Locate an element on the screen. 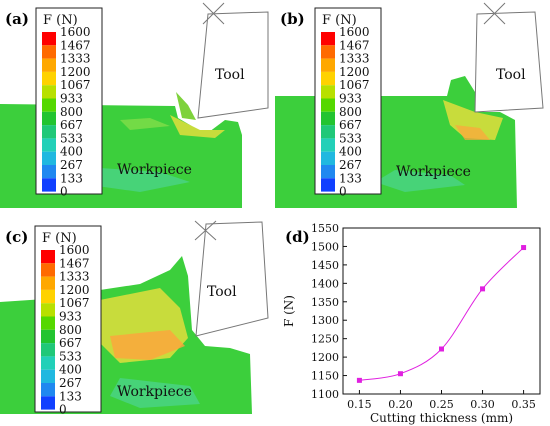 Image resolution: width=550 pixels, height=426 pixels. y-tick-label: 1350 is located at coordinates (325, 302).